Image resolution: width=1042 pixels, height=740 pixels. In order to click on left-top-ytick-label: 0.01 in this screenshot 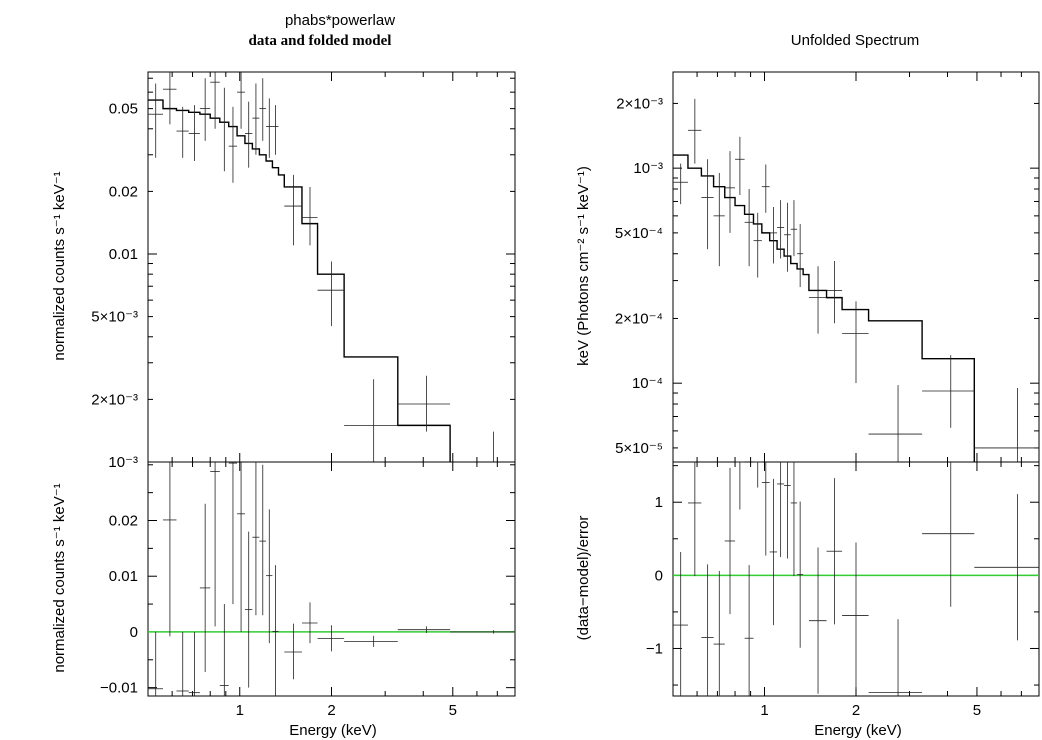, I will do `click(123, 254)`.